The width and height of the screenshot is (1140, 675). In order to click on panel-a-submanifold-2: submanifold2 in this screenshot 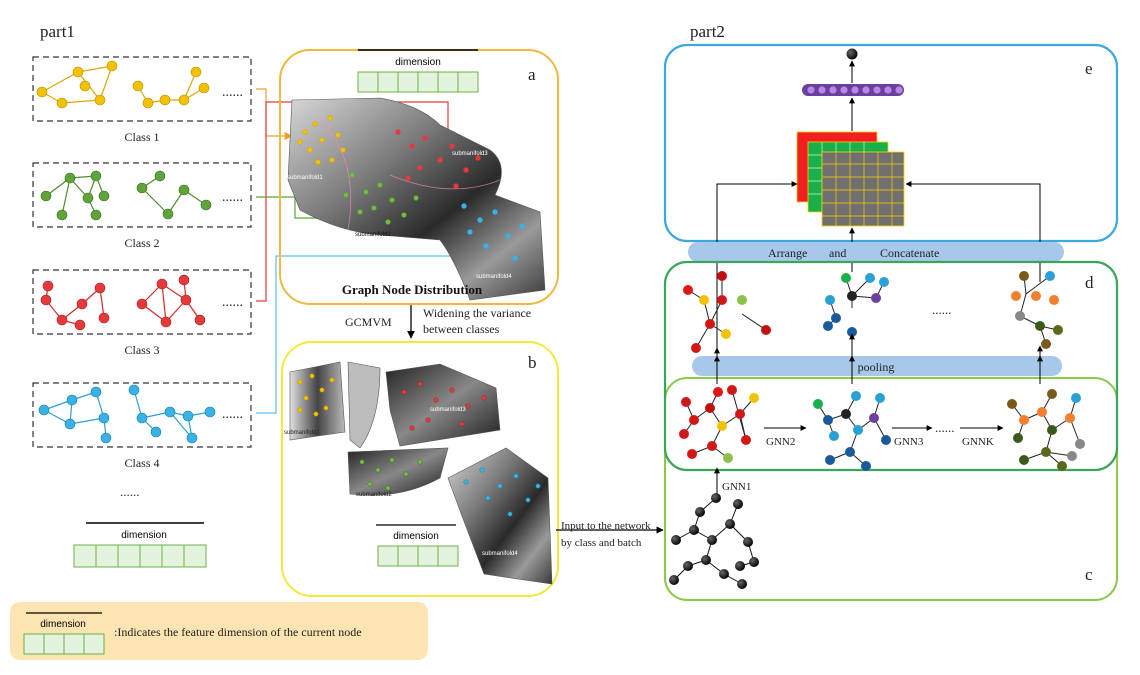, I will do `click(373, 235)`.